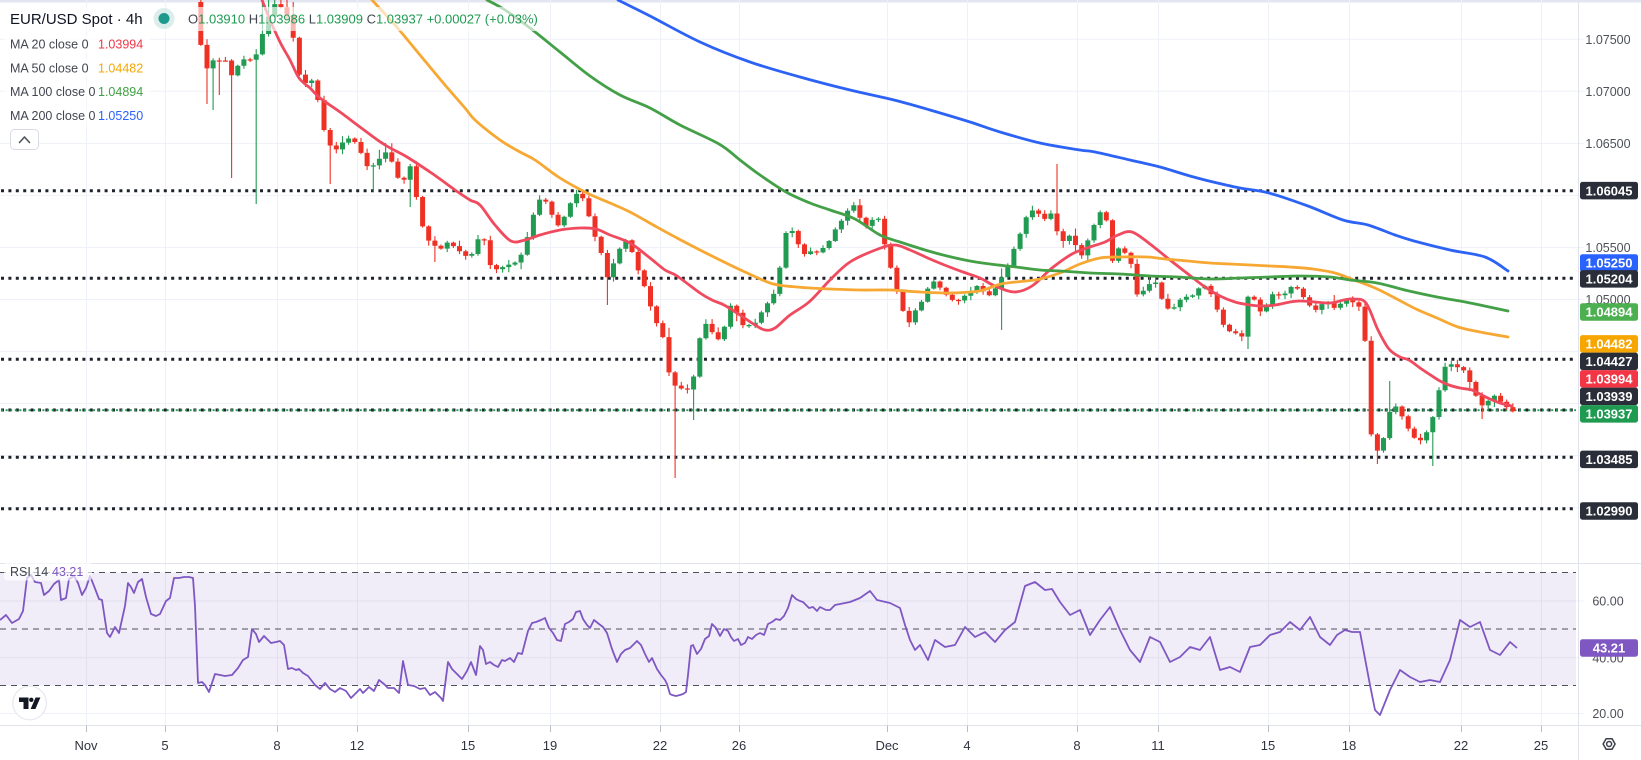  I want to click on svg-text: 18, so click(1349, 745).